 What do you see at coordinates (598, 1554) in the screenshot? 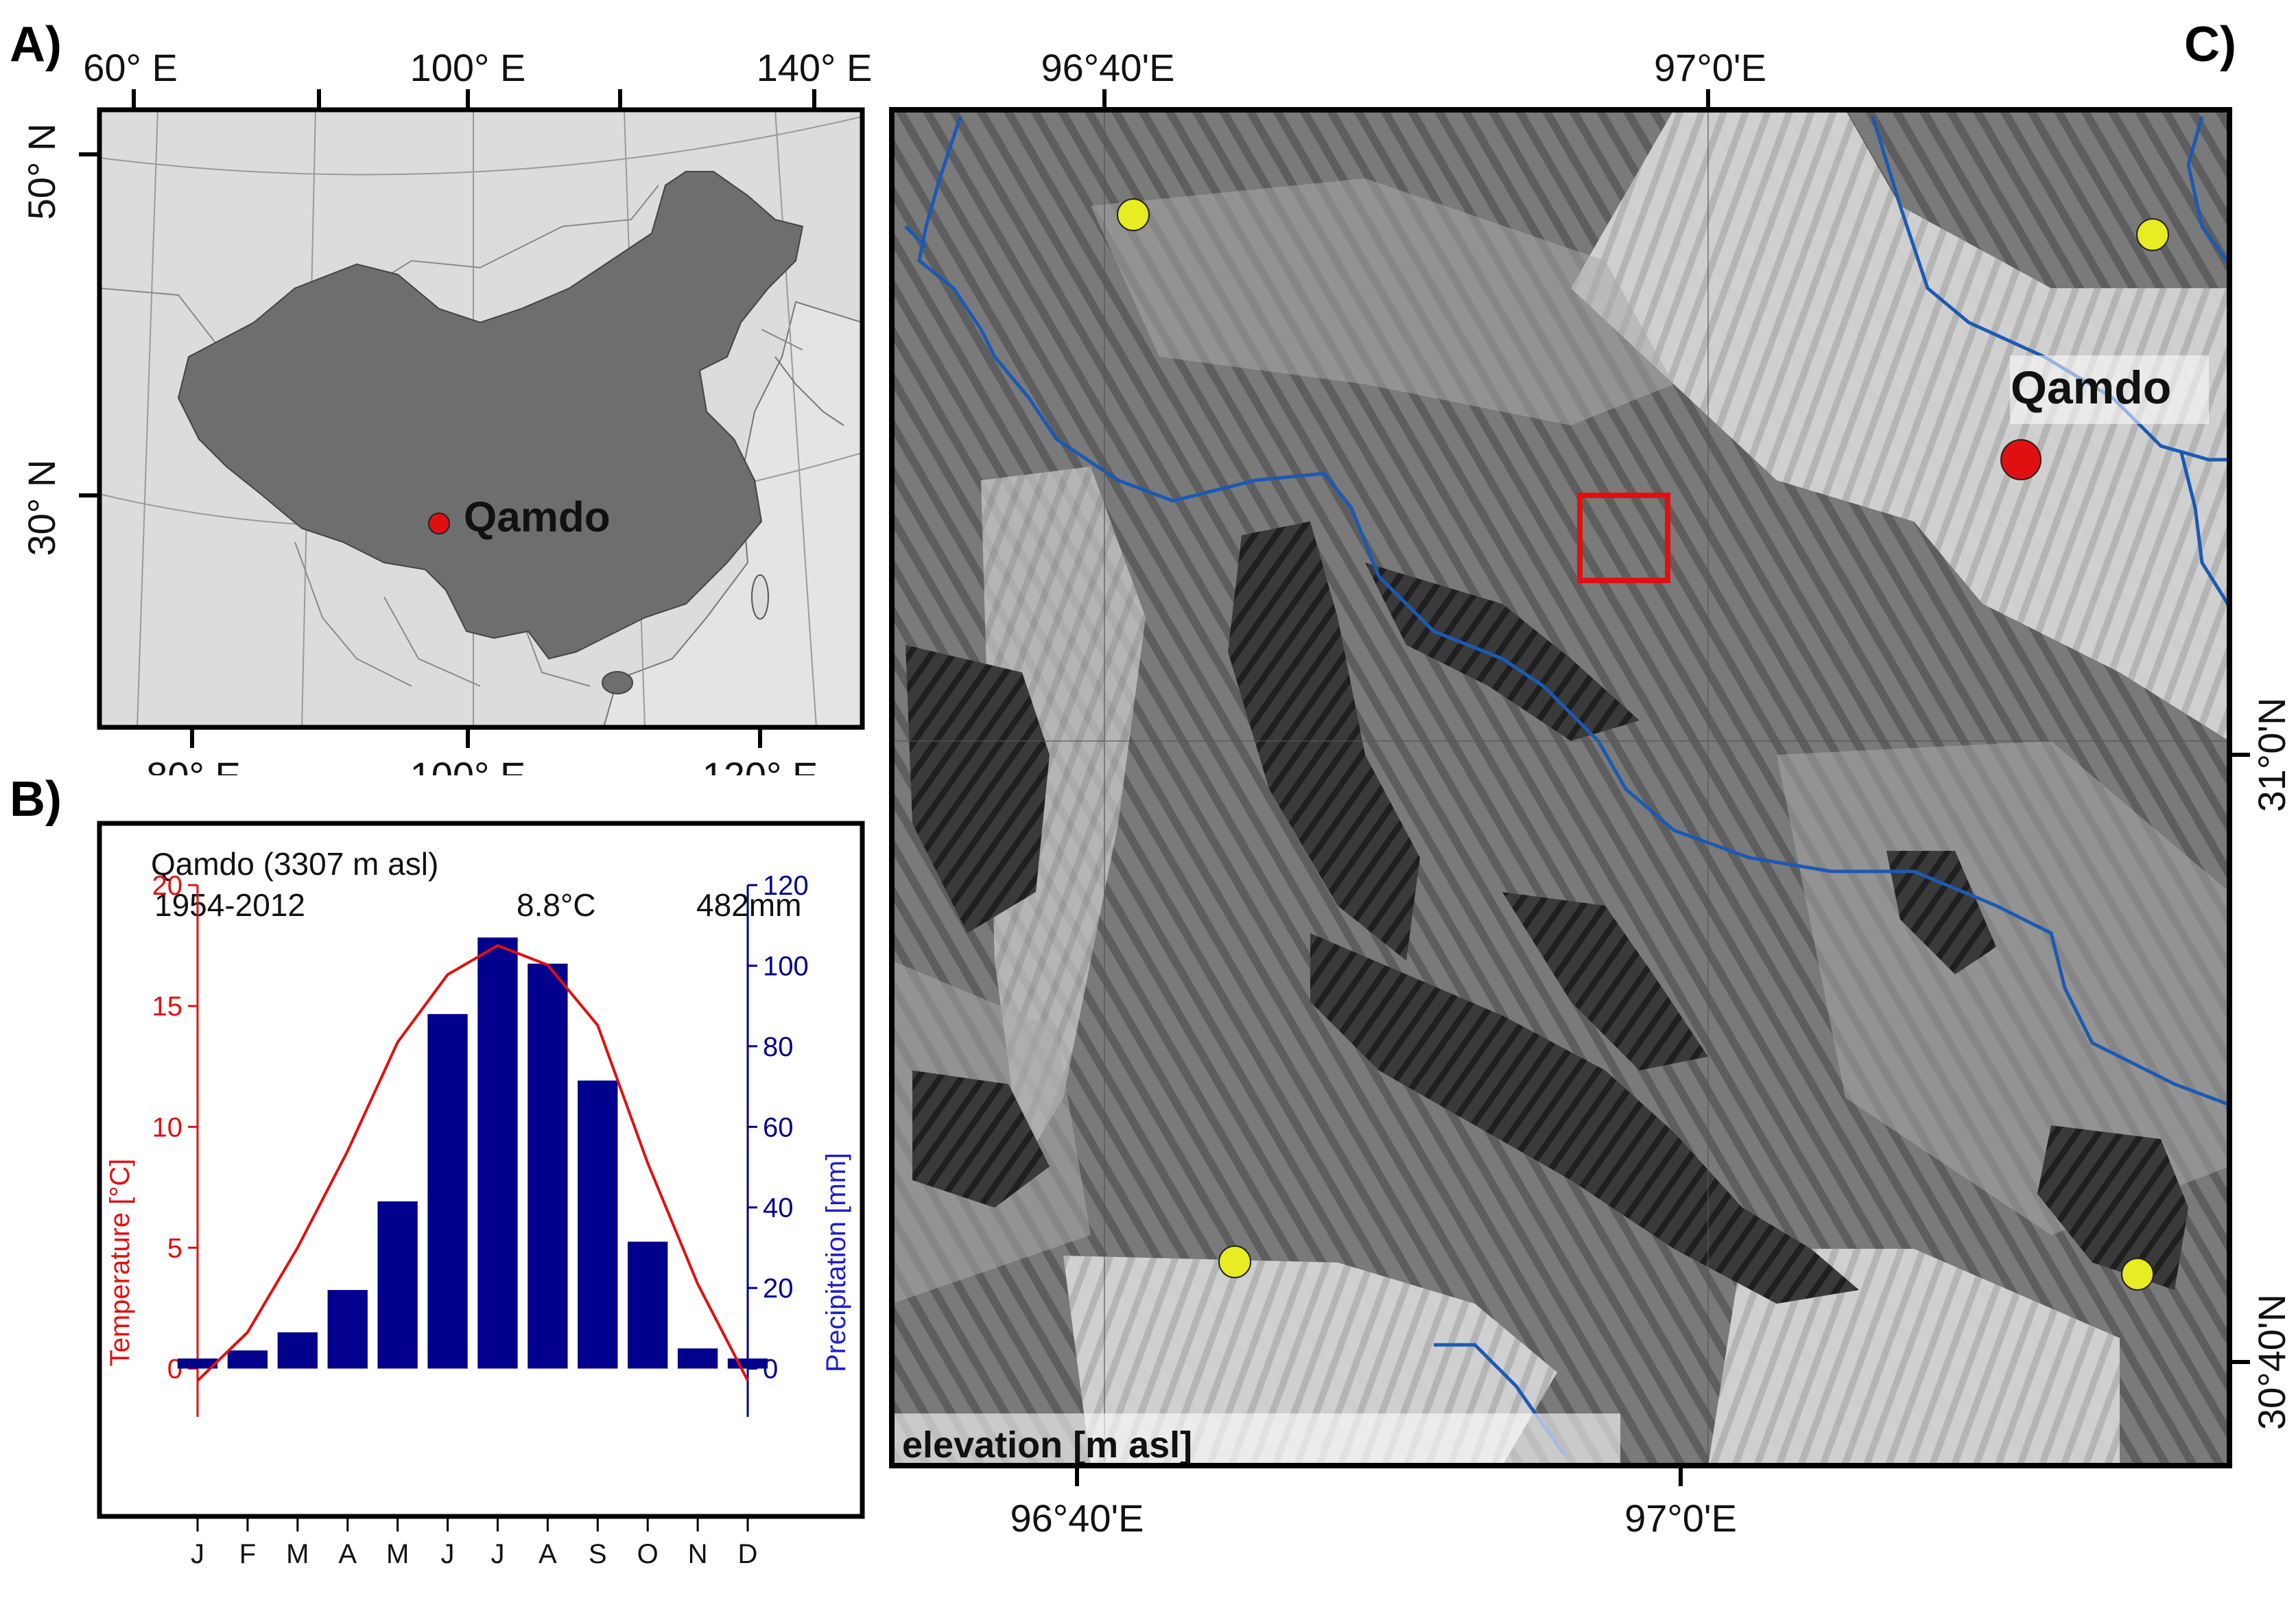
I see `month-label: S` at bounding box center [598, 1554].